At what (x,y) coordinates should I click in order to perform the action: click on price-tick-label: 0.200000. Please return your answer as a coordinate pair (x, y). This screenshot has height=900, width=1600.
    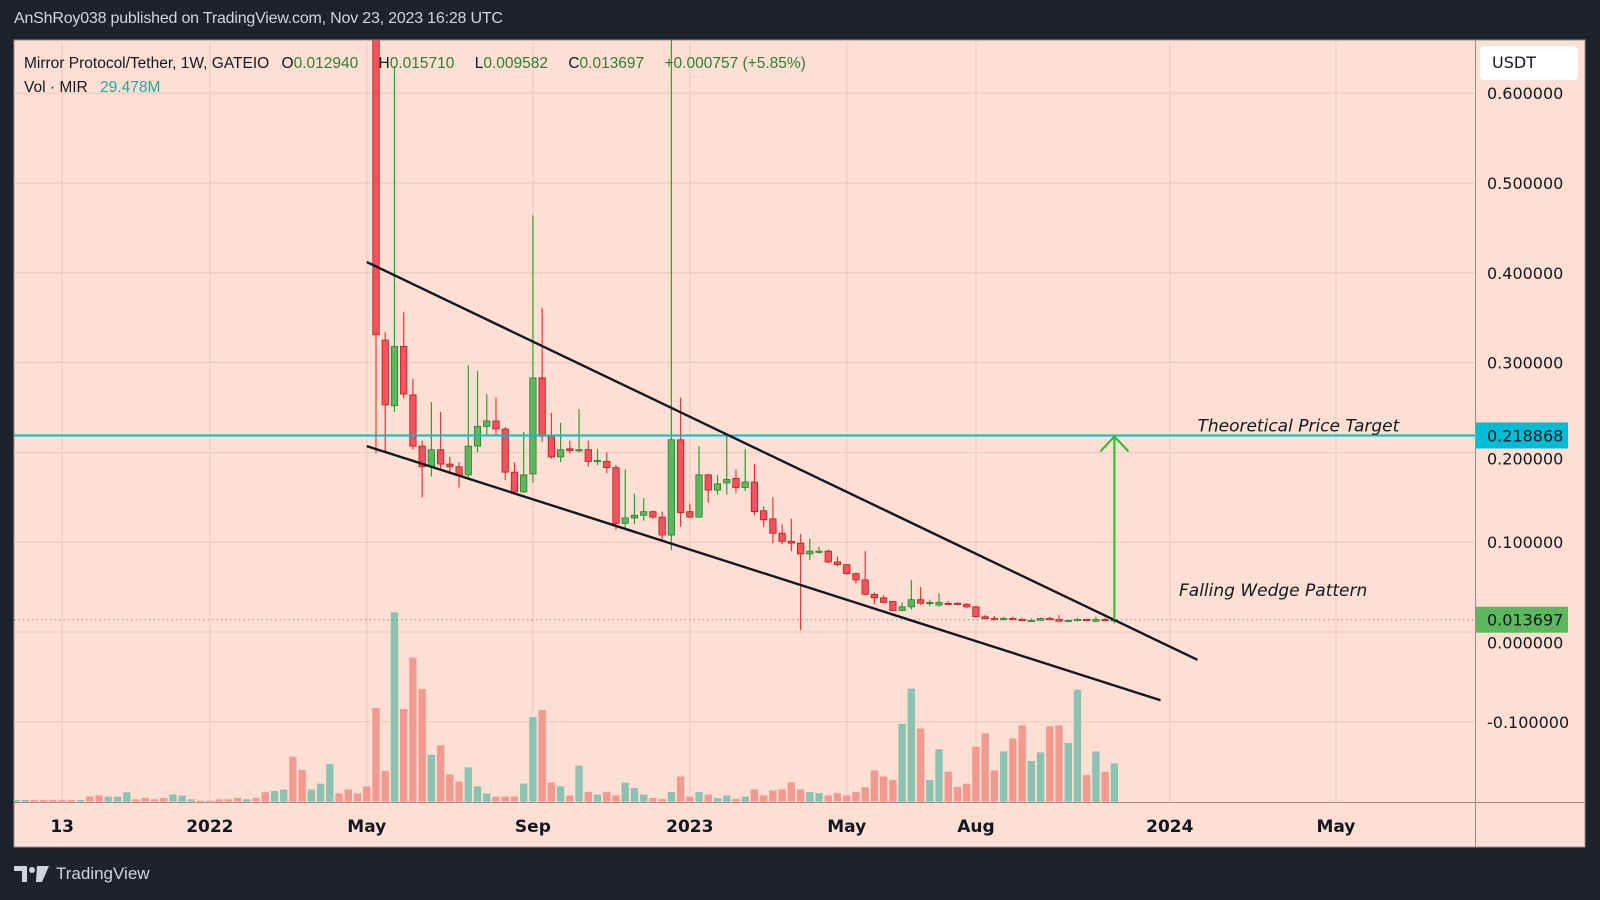
    Looking at the image, I should click on (1525, 458).